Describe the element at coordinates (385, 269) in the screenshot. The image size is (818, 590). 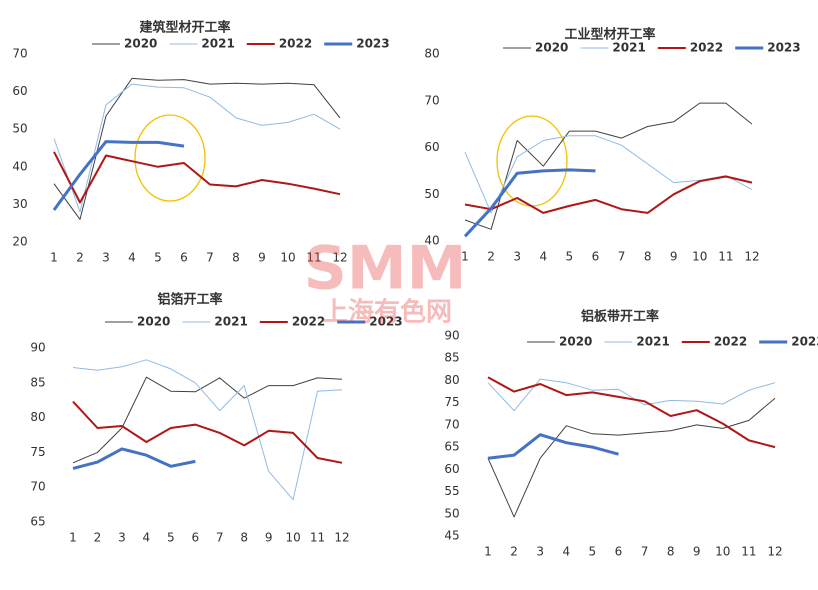
I see `watermark-logo: SMM` at that location.